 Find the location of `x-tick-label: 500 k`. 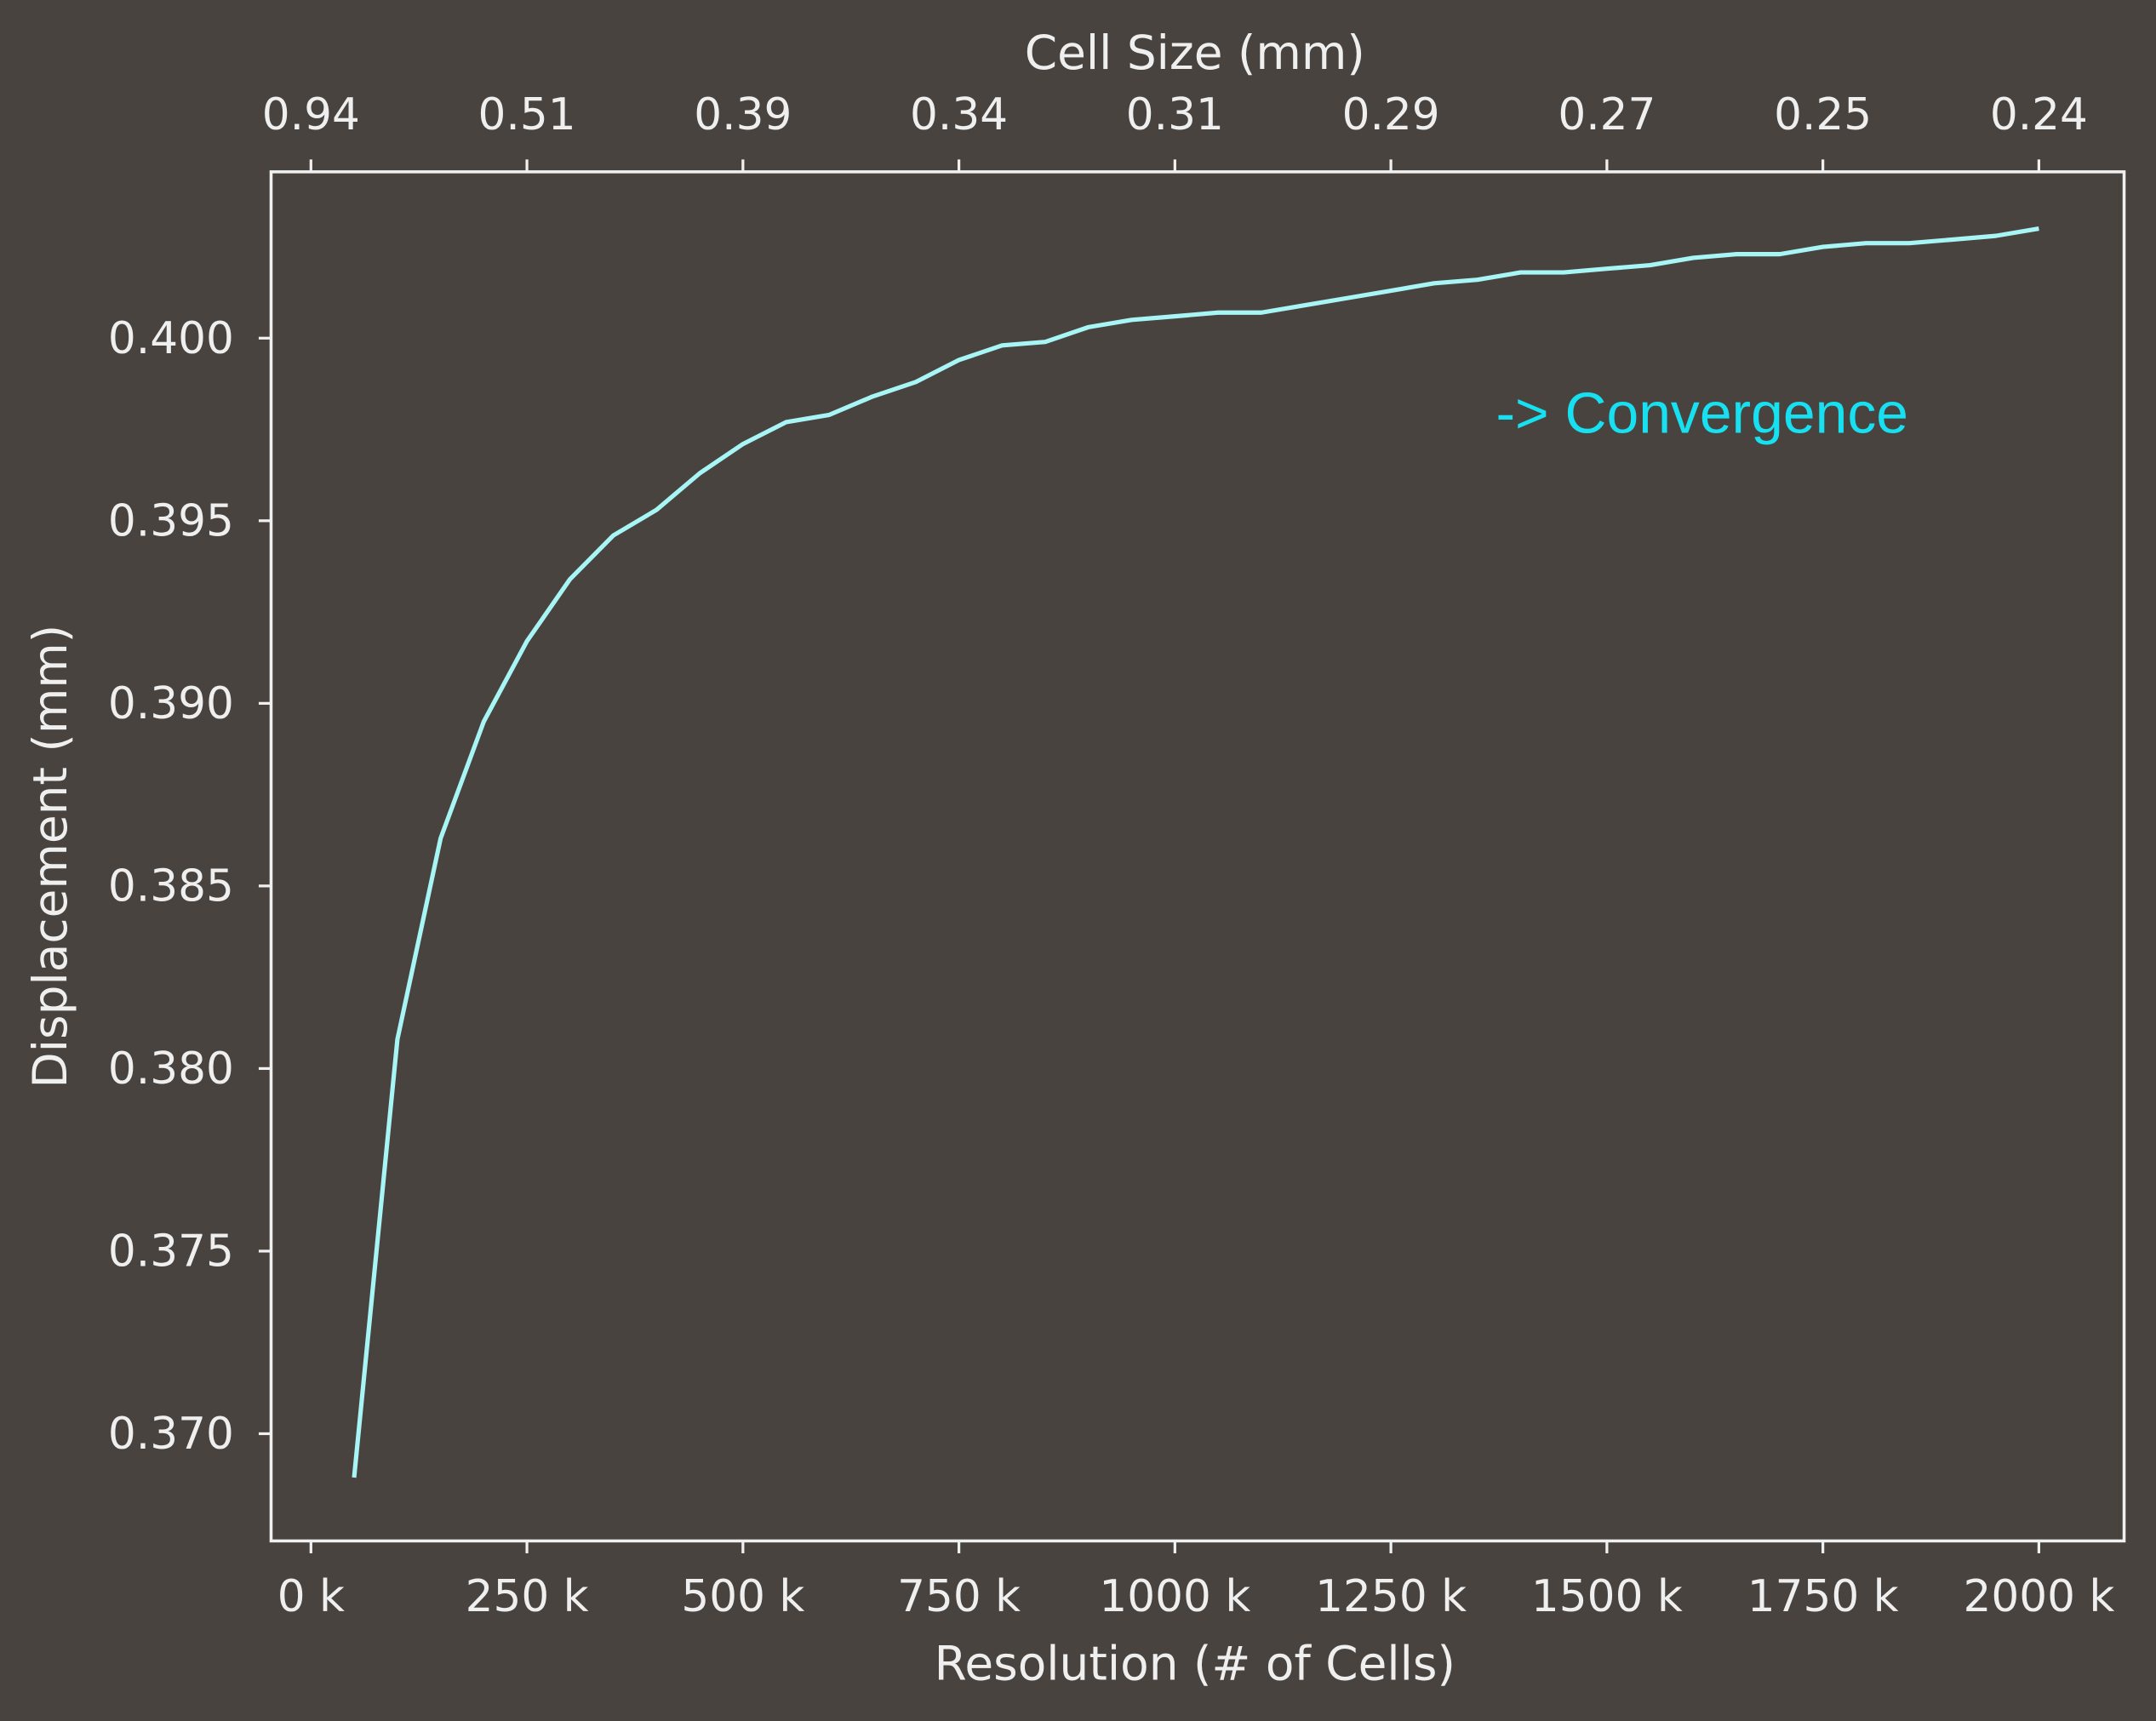

x-tick-label: 500 k is located at coordinates (742, 1596).